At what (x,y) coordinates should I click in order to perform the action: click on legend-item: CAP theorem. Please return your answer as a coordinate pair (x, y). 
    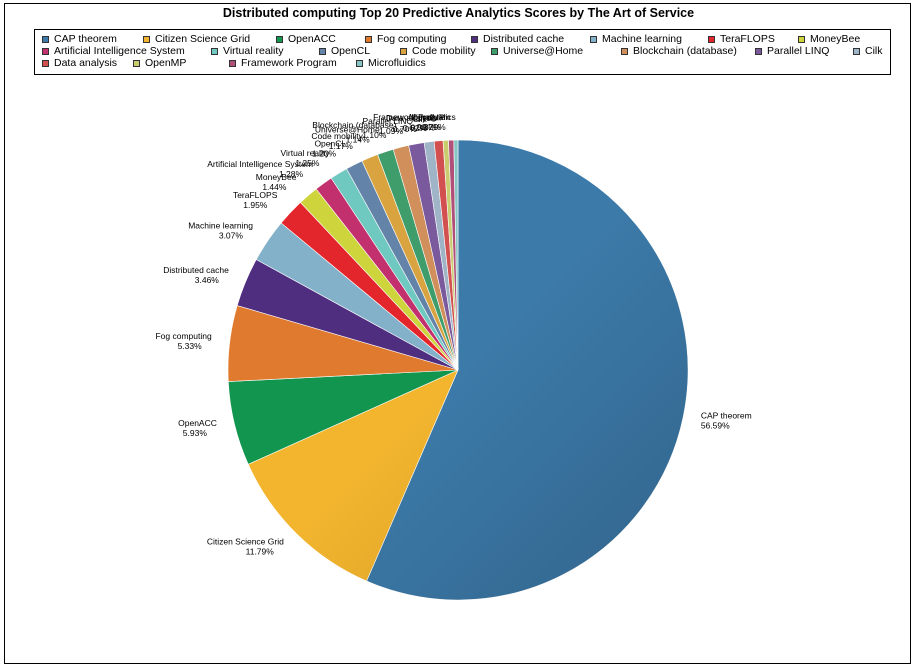
    Looking at the image, I should click on (79, 39).